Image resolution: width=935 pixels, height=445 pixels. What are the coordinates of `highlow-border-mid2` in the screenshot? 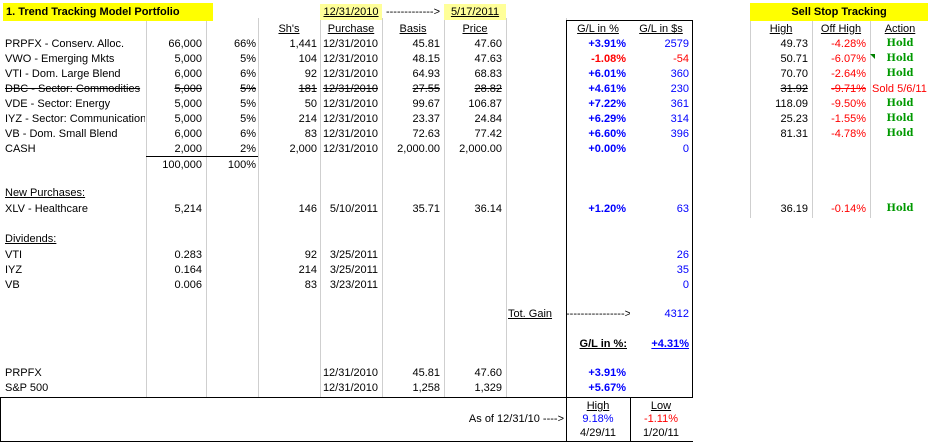 It's located at (630, 419).